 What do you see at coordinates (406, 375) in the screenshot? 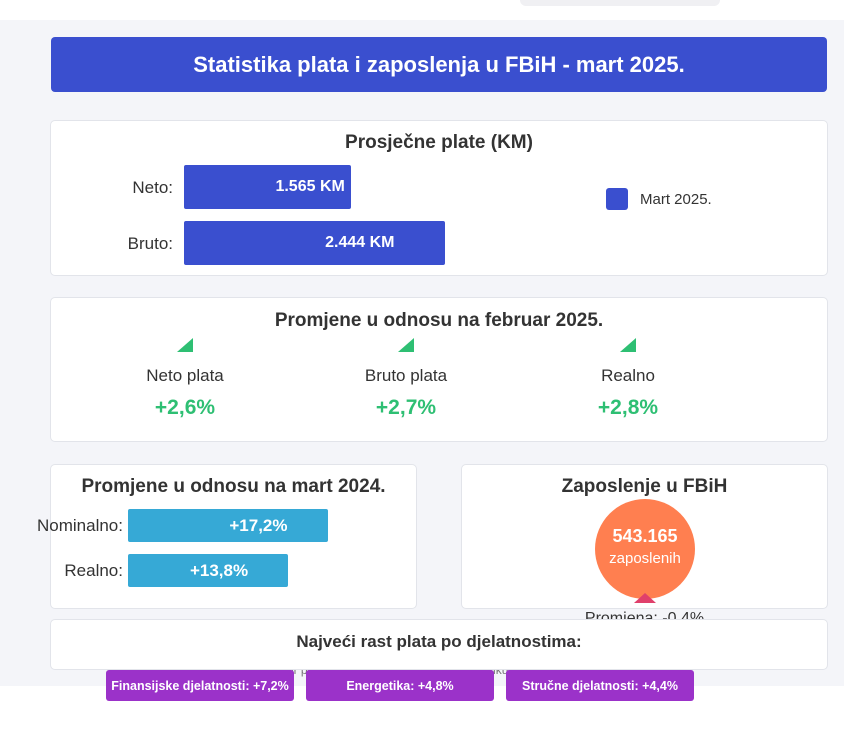
I see `change-label: Bruto plata` at bounding box center [406, 375].